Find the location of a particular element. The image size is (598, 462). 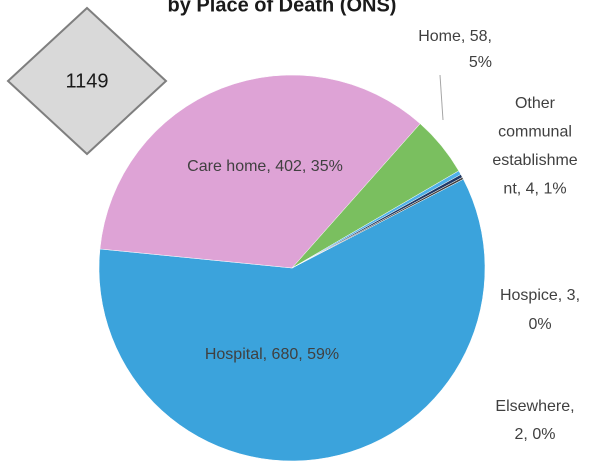

pie-slice is located at coordinates (377, 222).